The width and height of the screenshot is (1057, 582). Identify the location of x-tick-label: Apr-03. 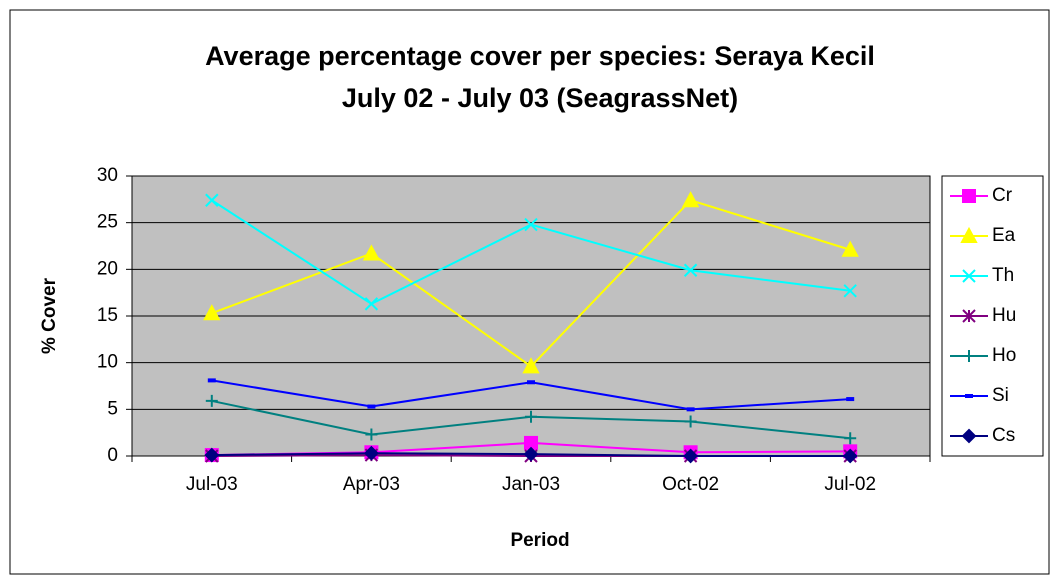
(371, 484).